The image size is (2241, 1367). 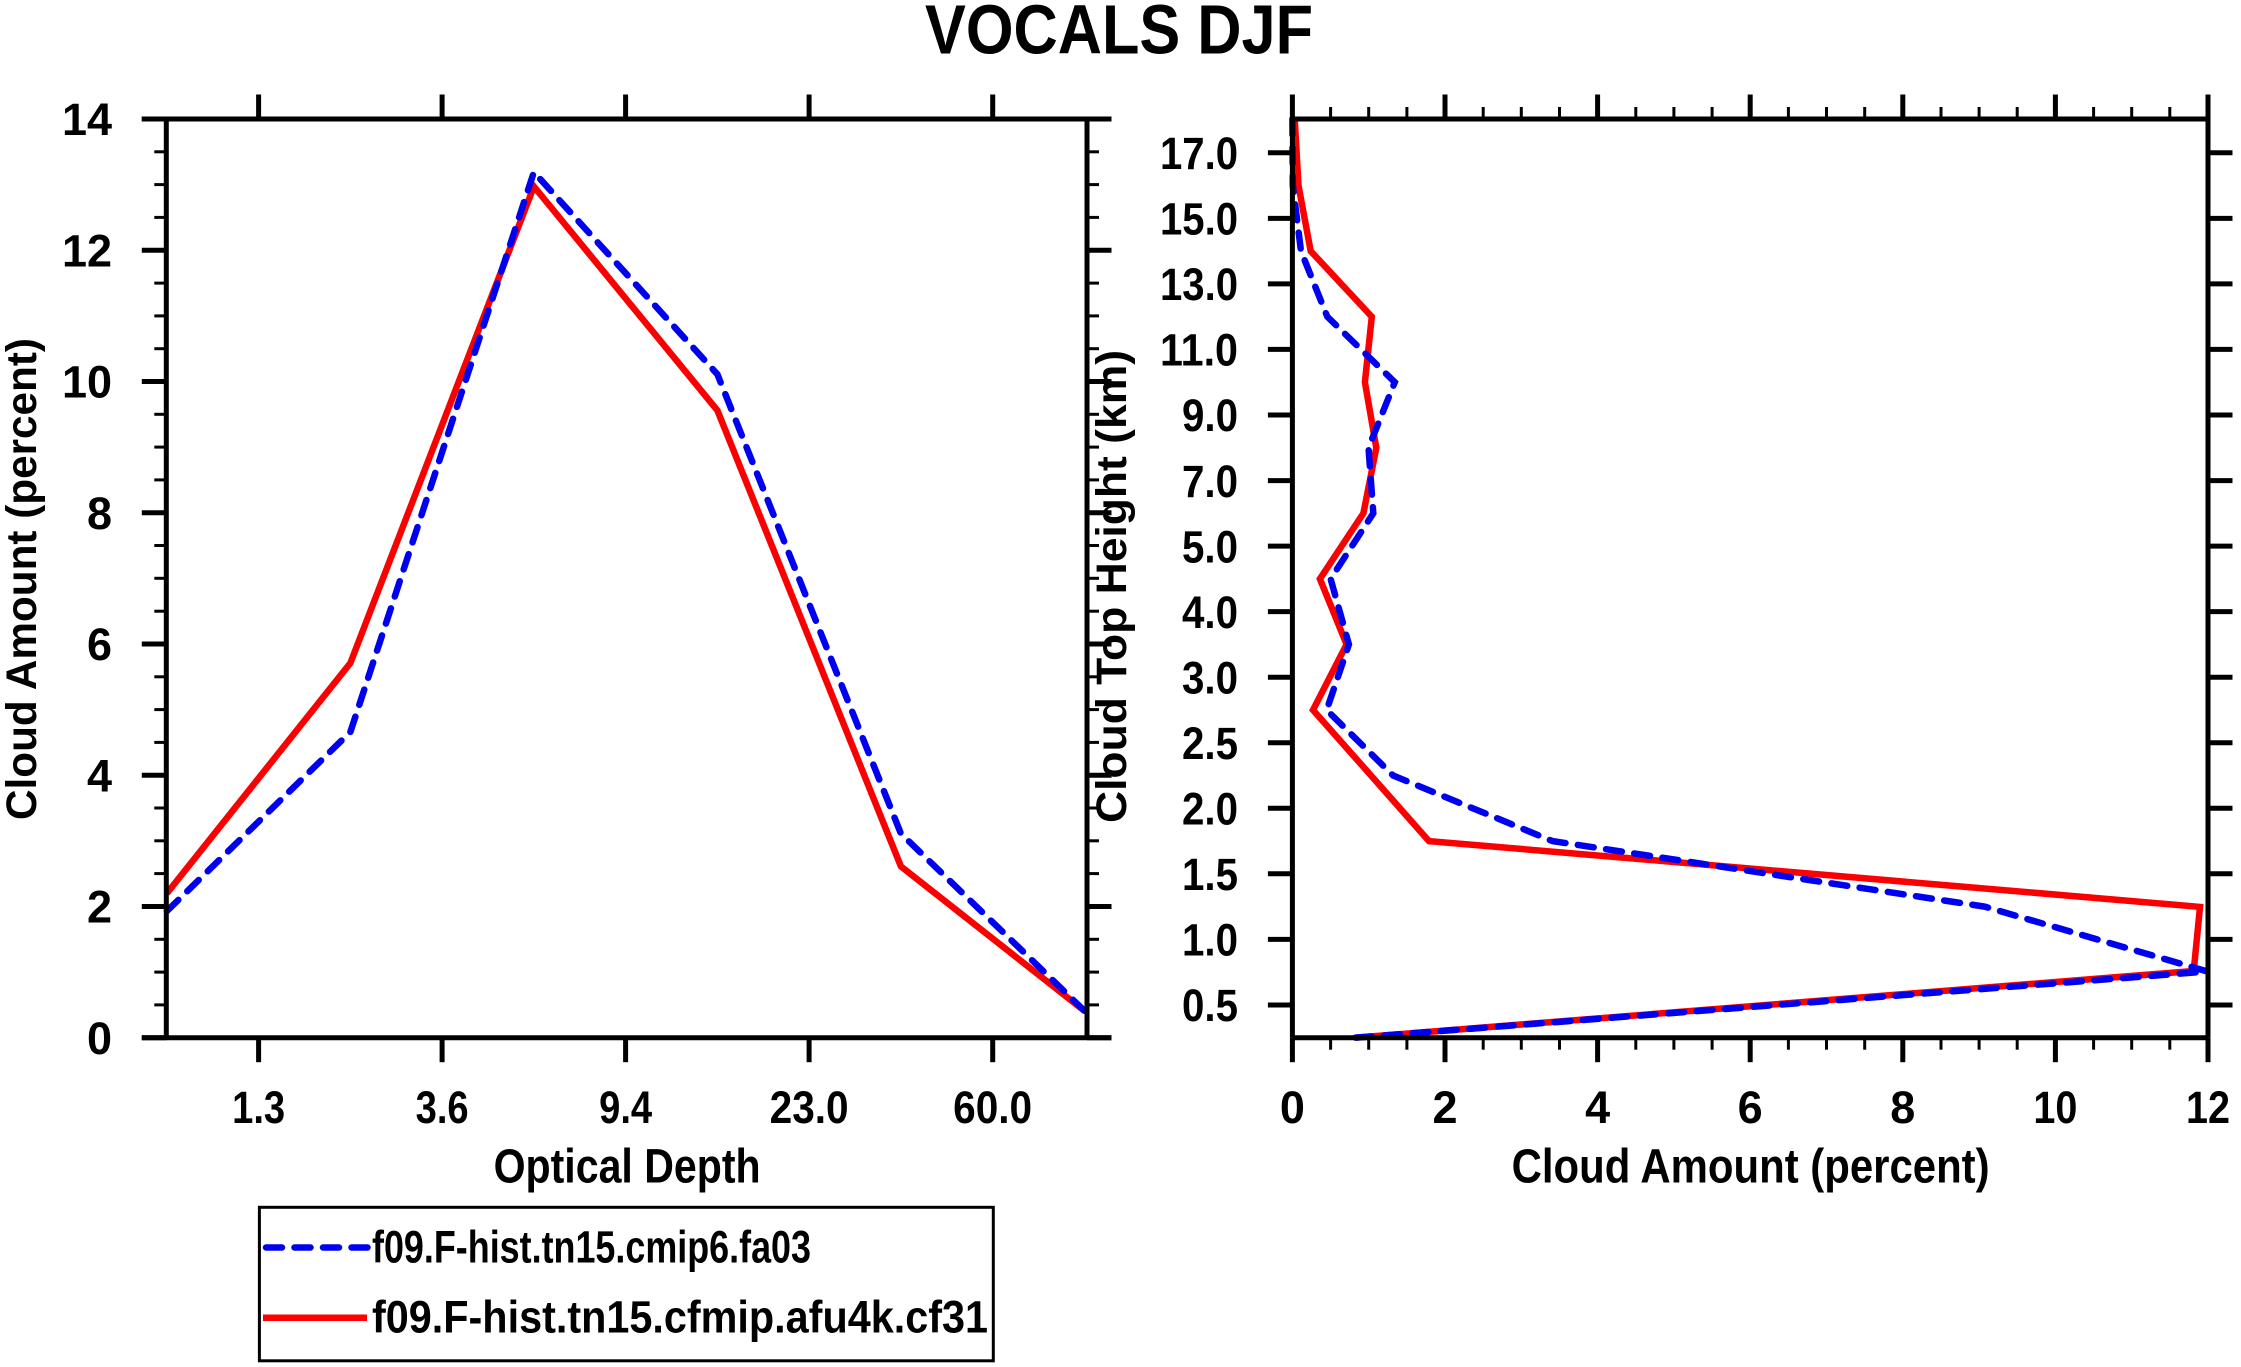 I want to click on svg-text: Cloud Top Height (km), so click(x=1112, y=586).